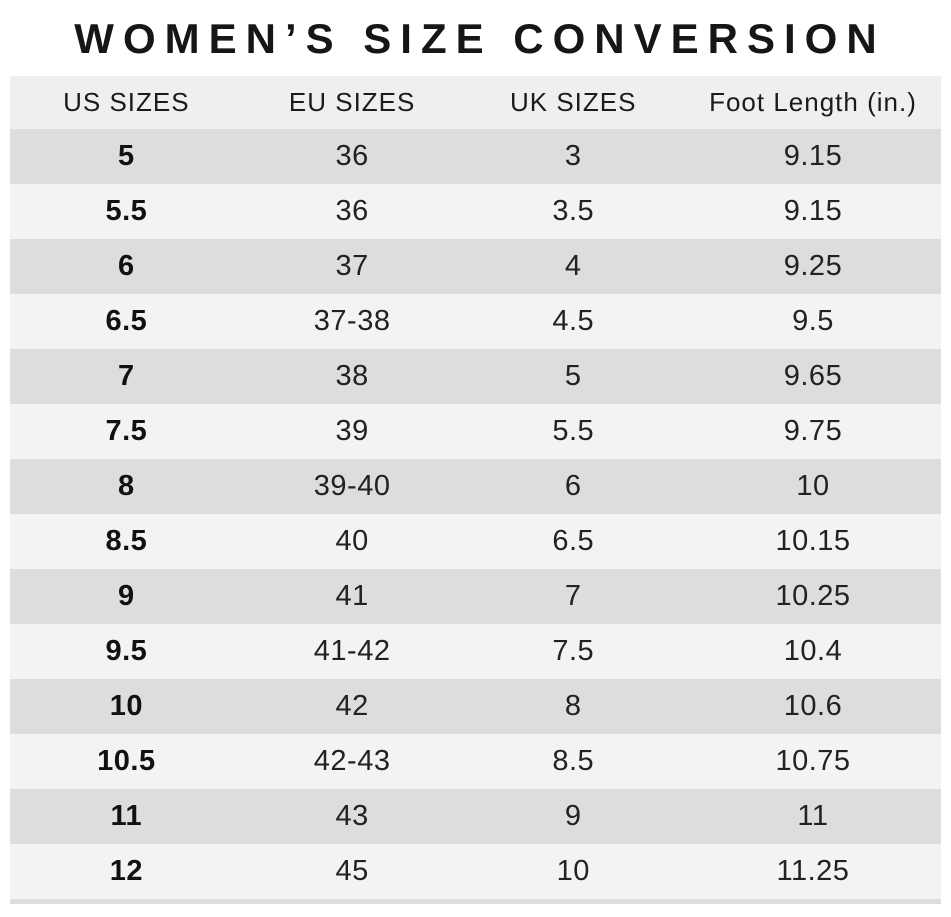 The height and width of the screenshot is (917, 951). Describe the element at coordinates (352, 596) in the screenshot. I see `cell-eu-size: 41` at that location.